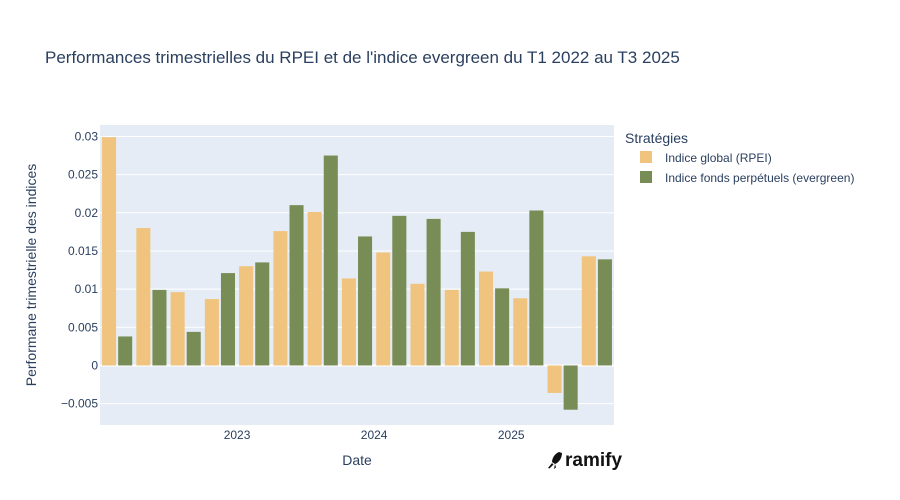  What do you see at coordinates (31, 275) in the screenshot?
I see `y-axis-title: Performane trimestrielle des indices` at bounding box center [31, 275].